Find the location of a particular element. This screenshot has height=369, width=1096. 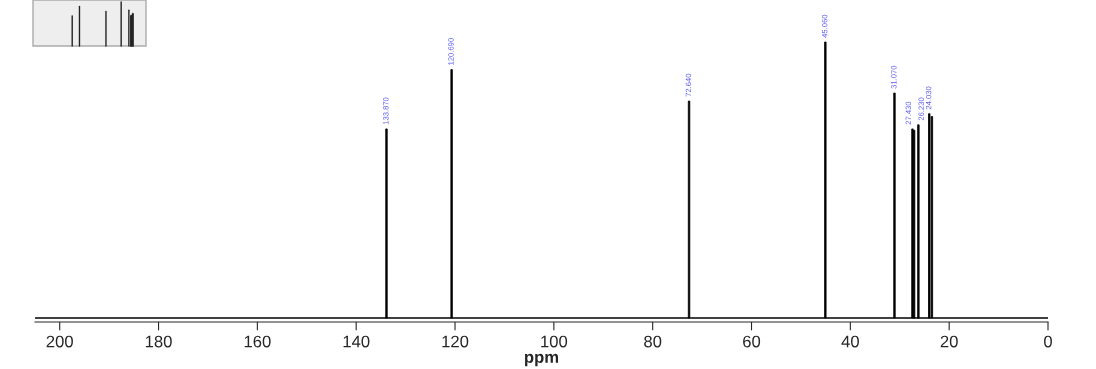

x-tick-label: 100 is located at coordinates (554, 341).